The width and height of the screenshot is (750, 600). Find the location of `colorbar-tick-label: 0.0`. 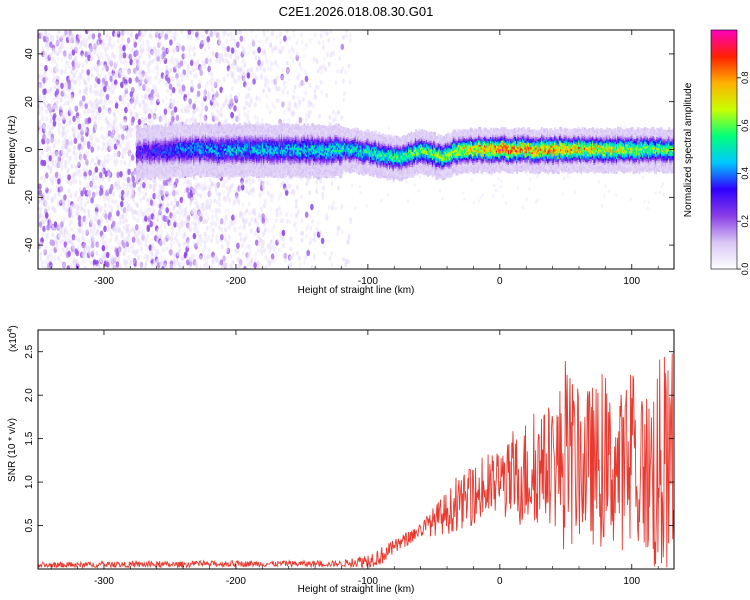

colorbar-tick-label: 0.0 is located at coordinates (745, 269).